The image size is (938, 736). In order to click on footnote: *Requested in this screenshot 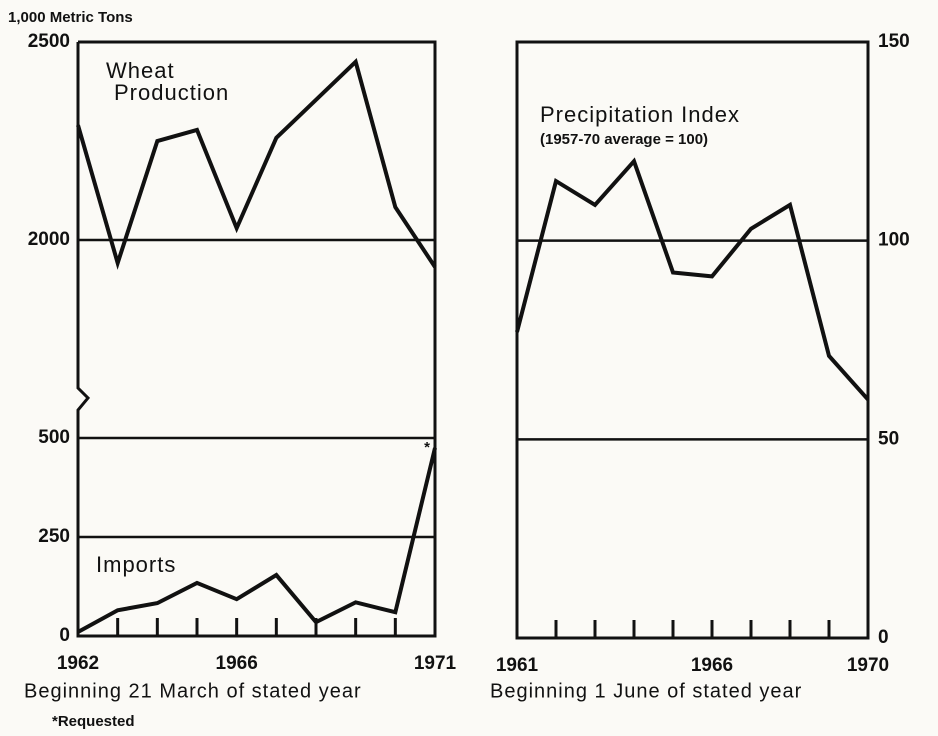, I will do `click(93, 721)`.